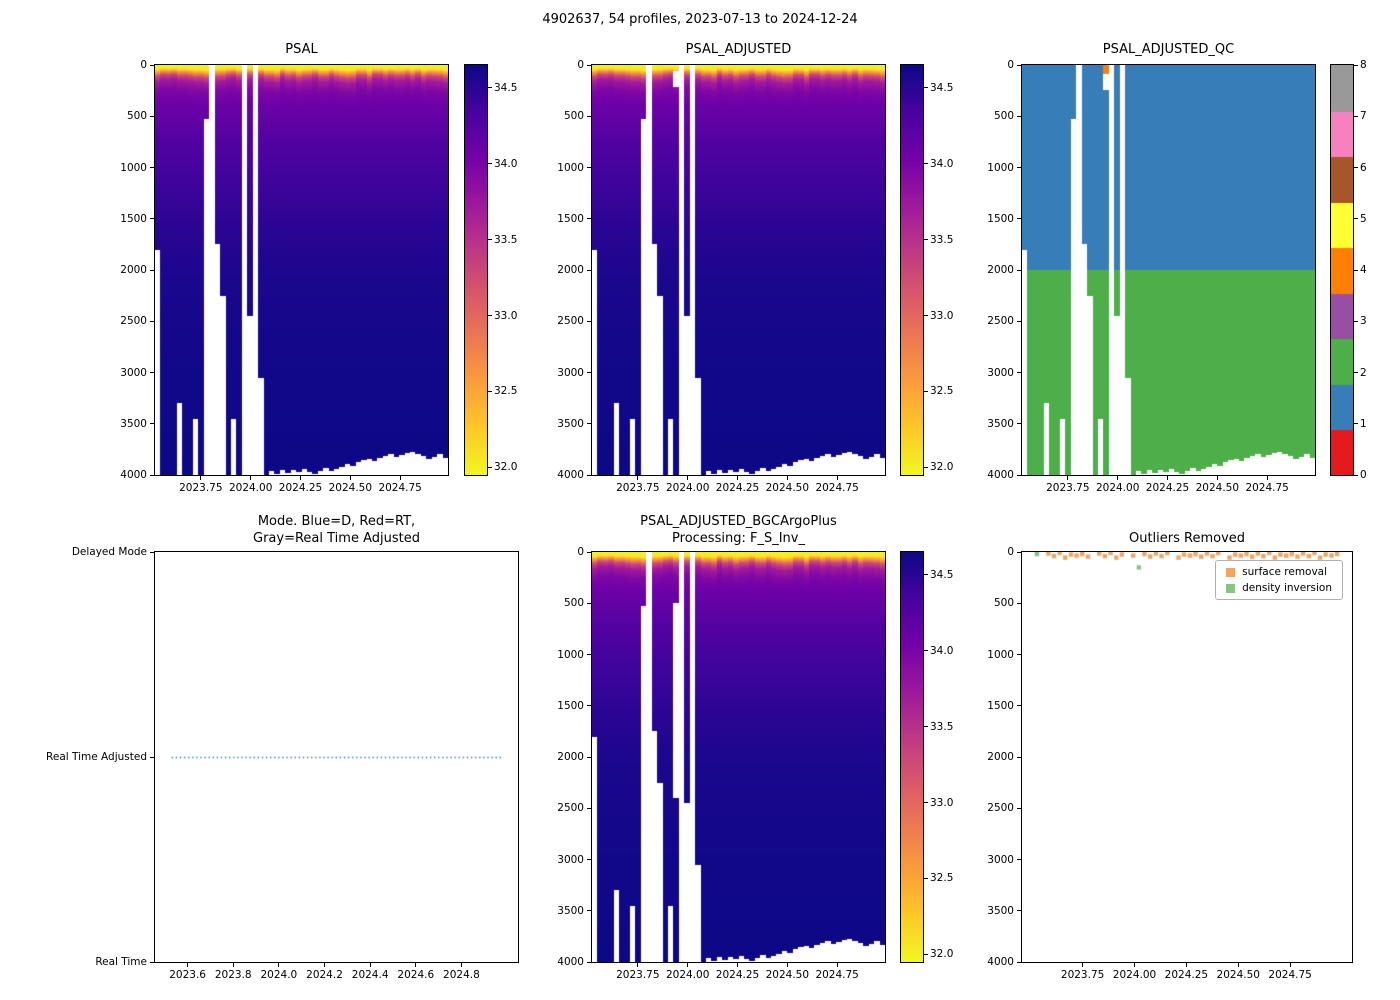 This screenshot has height=1000, width=1400. Describe the element at coordinates (1363, 321) in the screenshot. I see `colorbar-tick-label: 3` at that location.